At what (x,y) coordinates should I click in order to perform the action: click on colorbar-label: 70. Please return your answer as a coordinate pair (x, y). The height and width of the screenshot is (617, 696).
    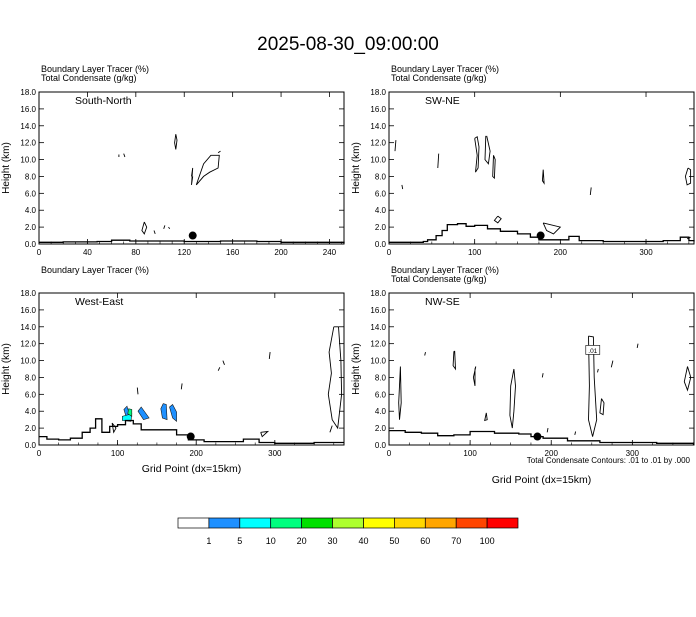
    Looking at the image, I should click on (456, 541).